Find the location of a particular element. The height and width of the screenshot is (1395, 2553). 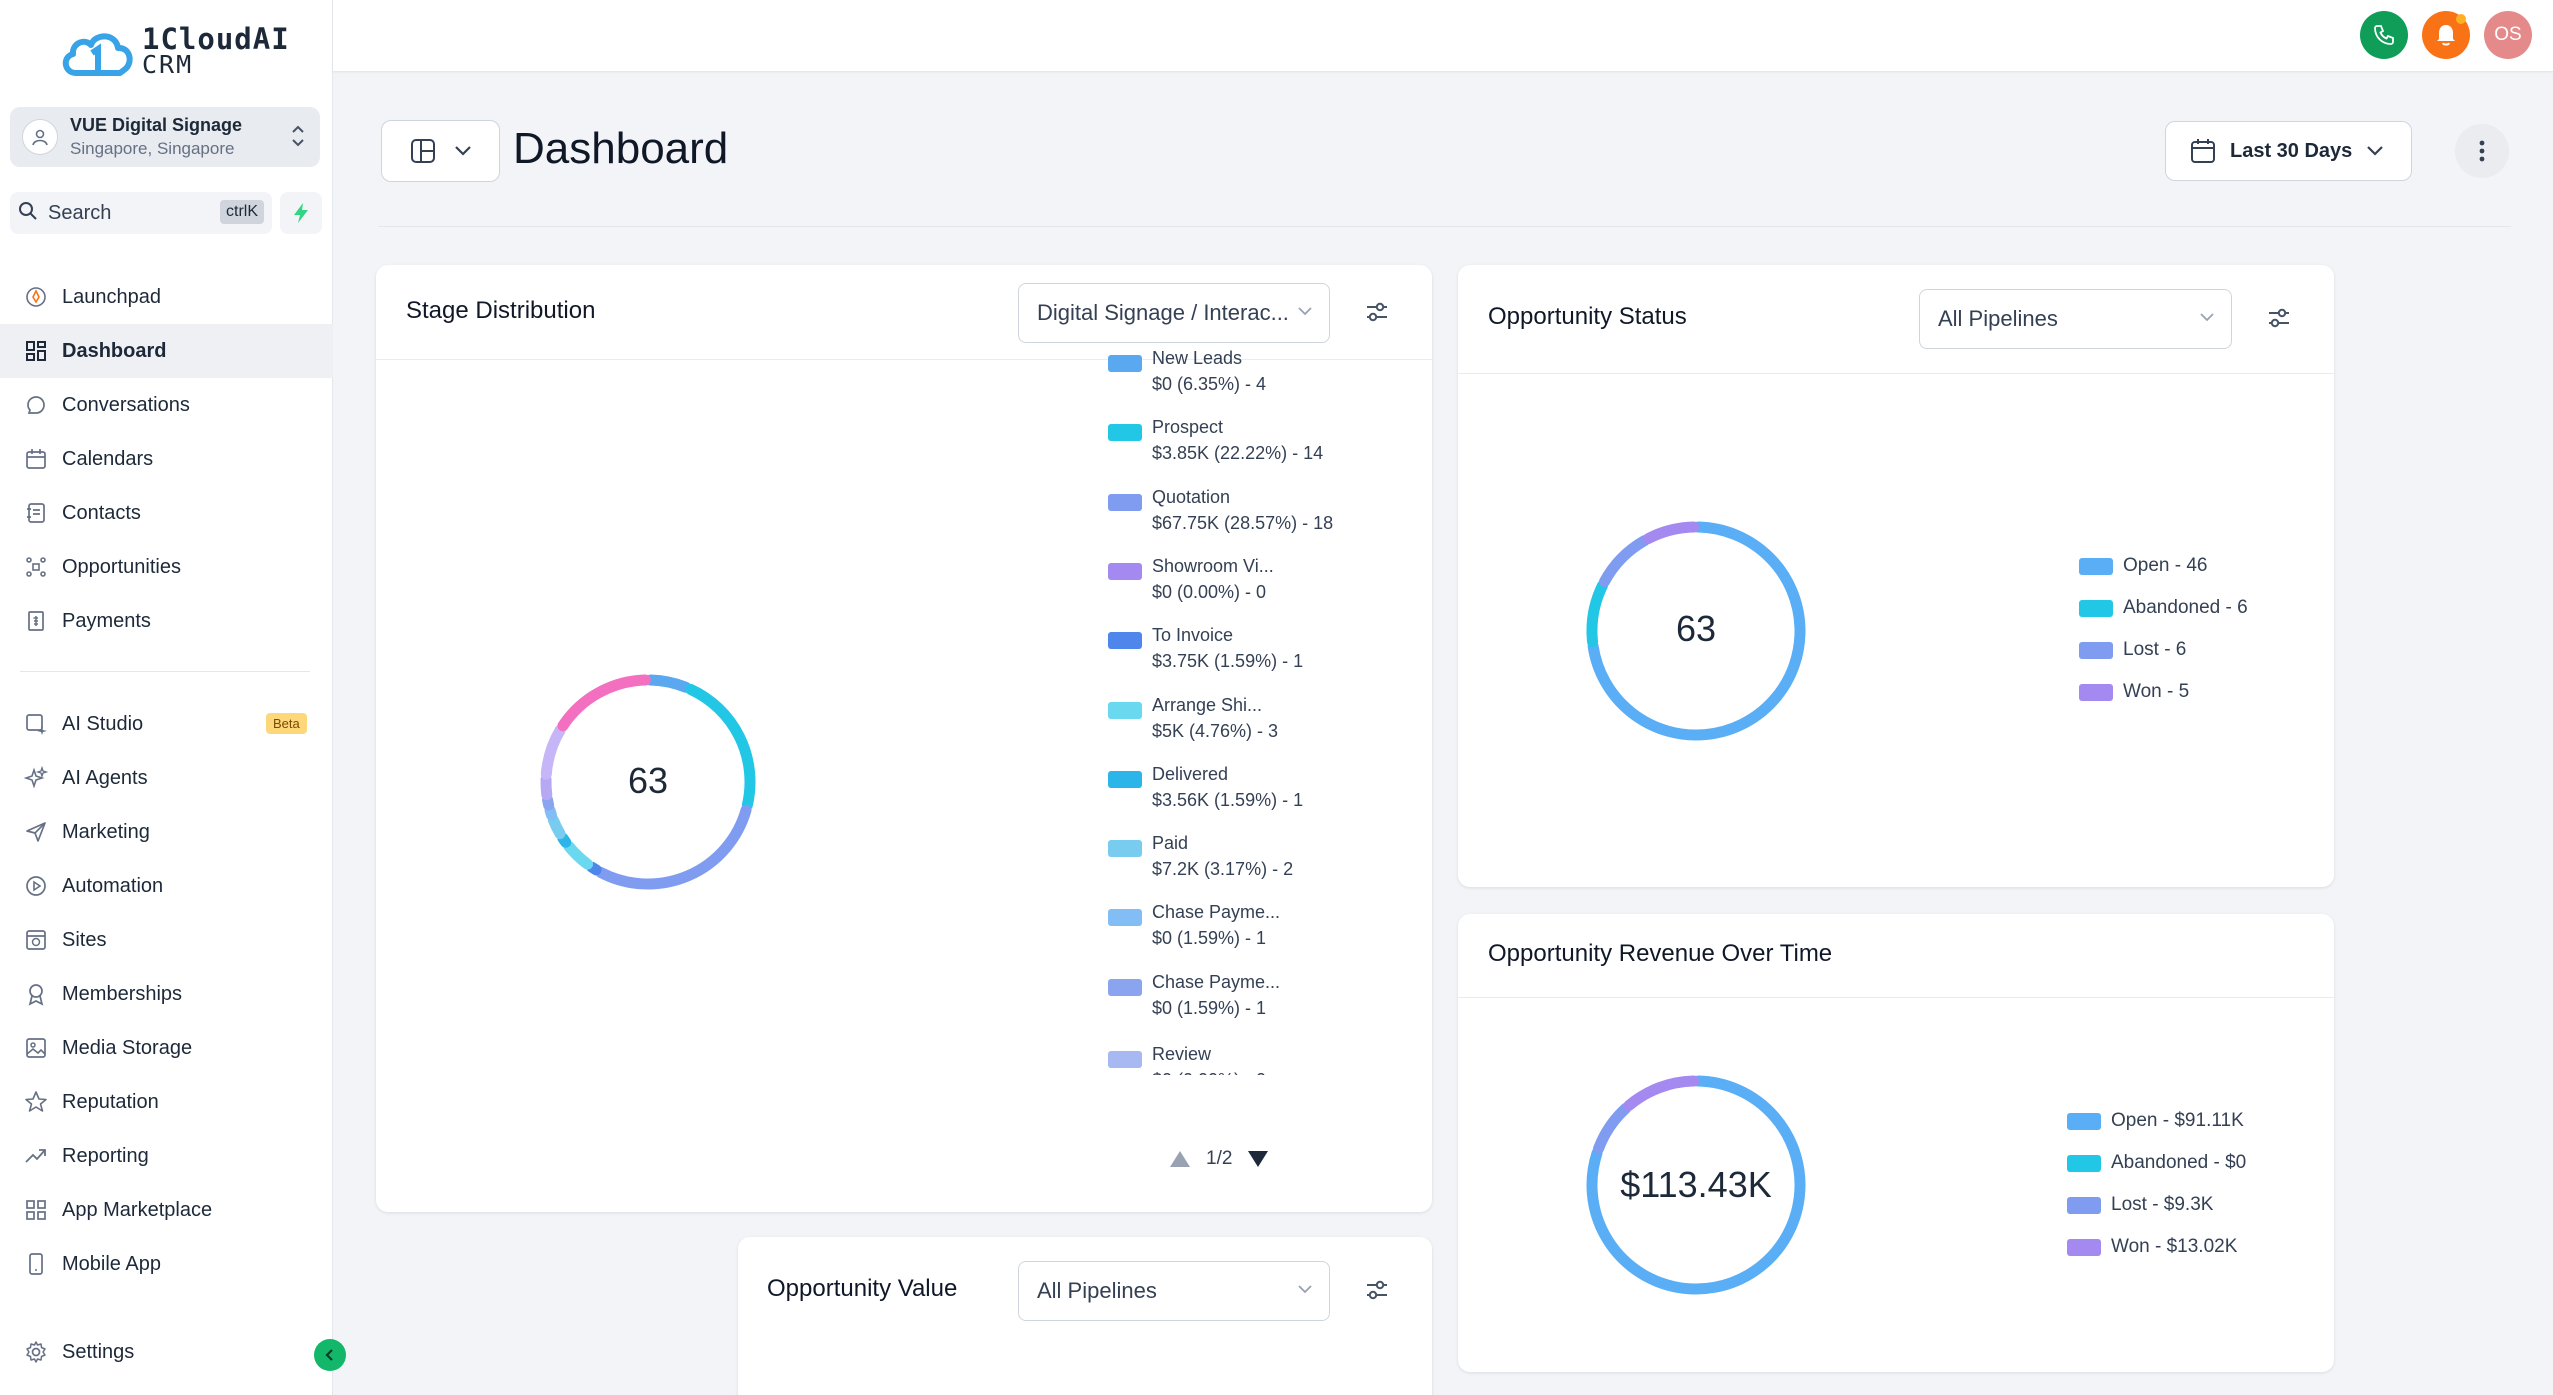

legend-item: Prospect $3.85K (22.22%) - 14 is located at coordinates (1215, 440).